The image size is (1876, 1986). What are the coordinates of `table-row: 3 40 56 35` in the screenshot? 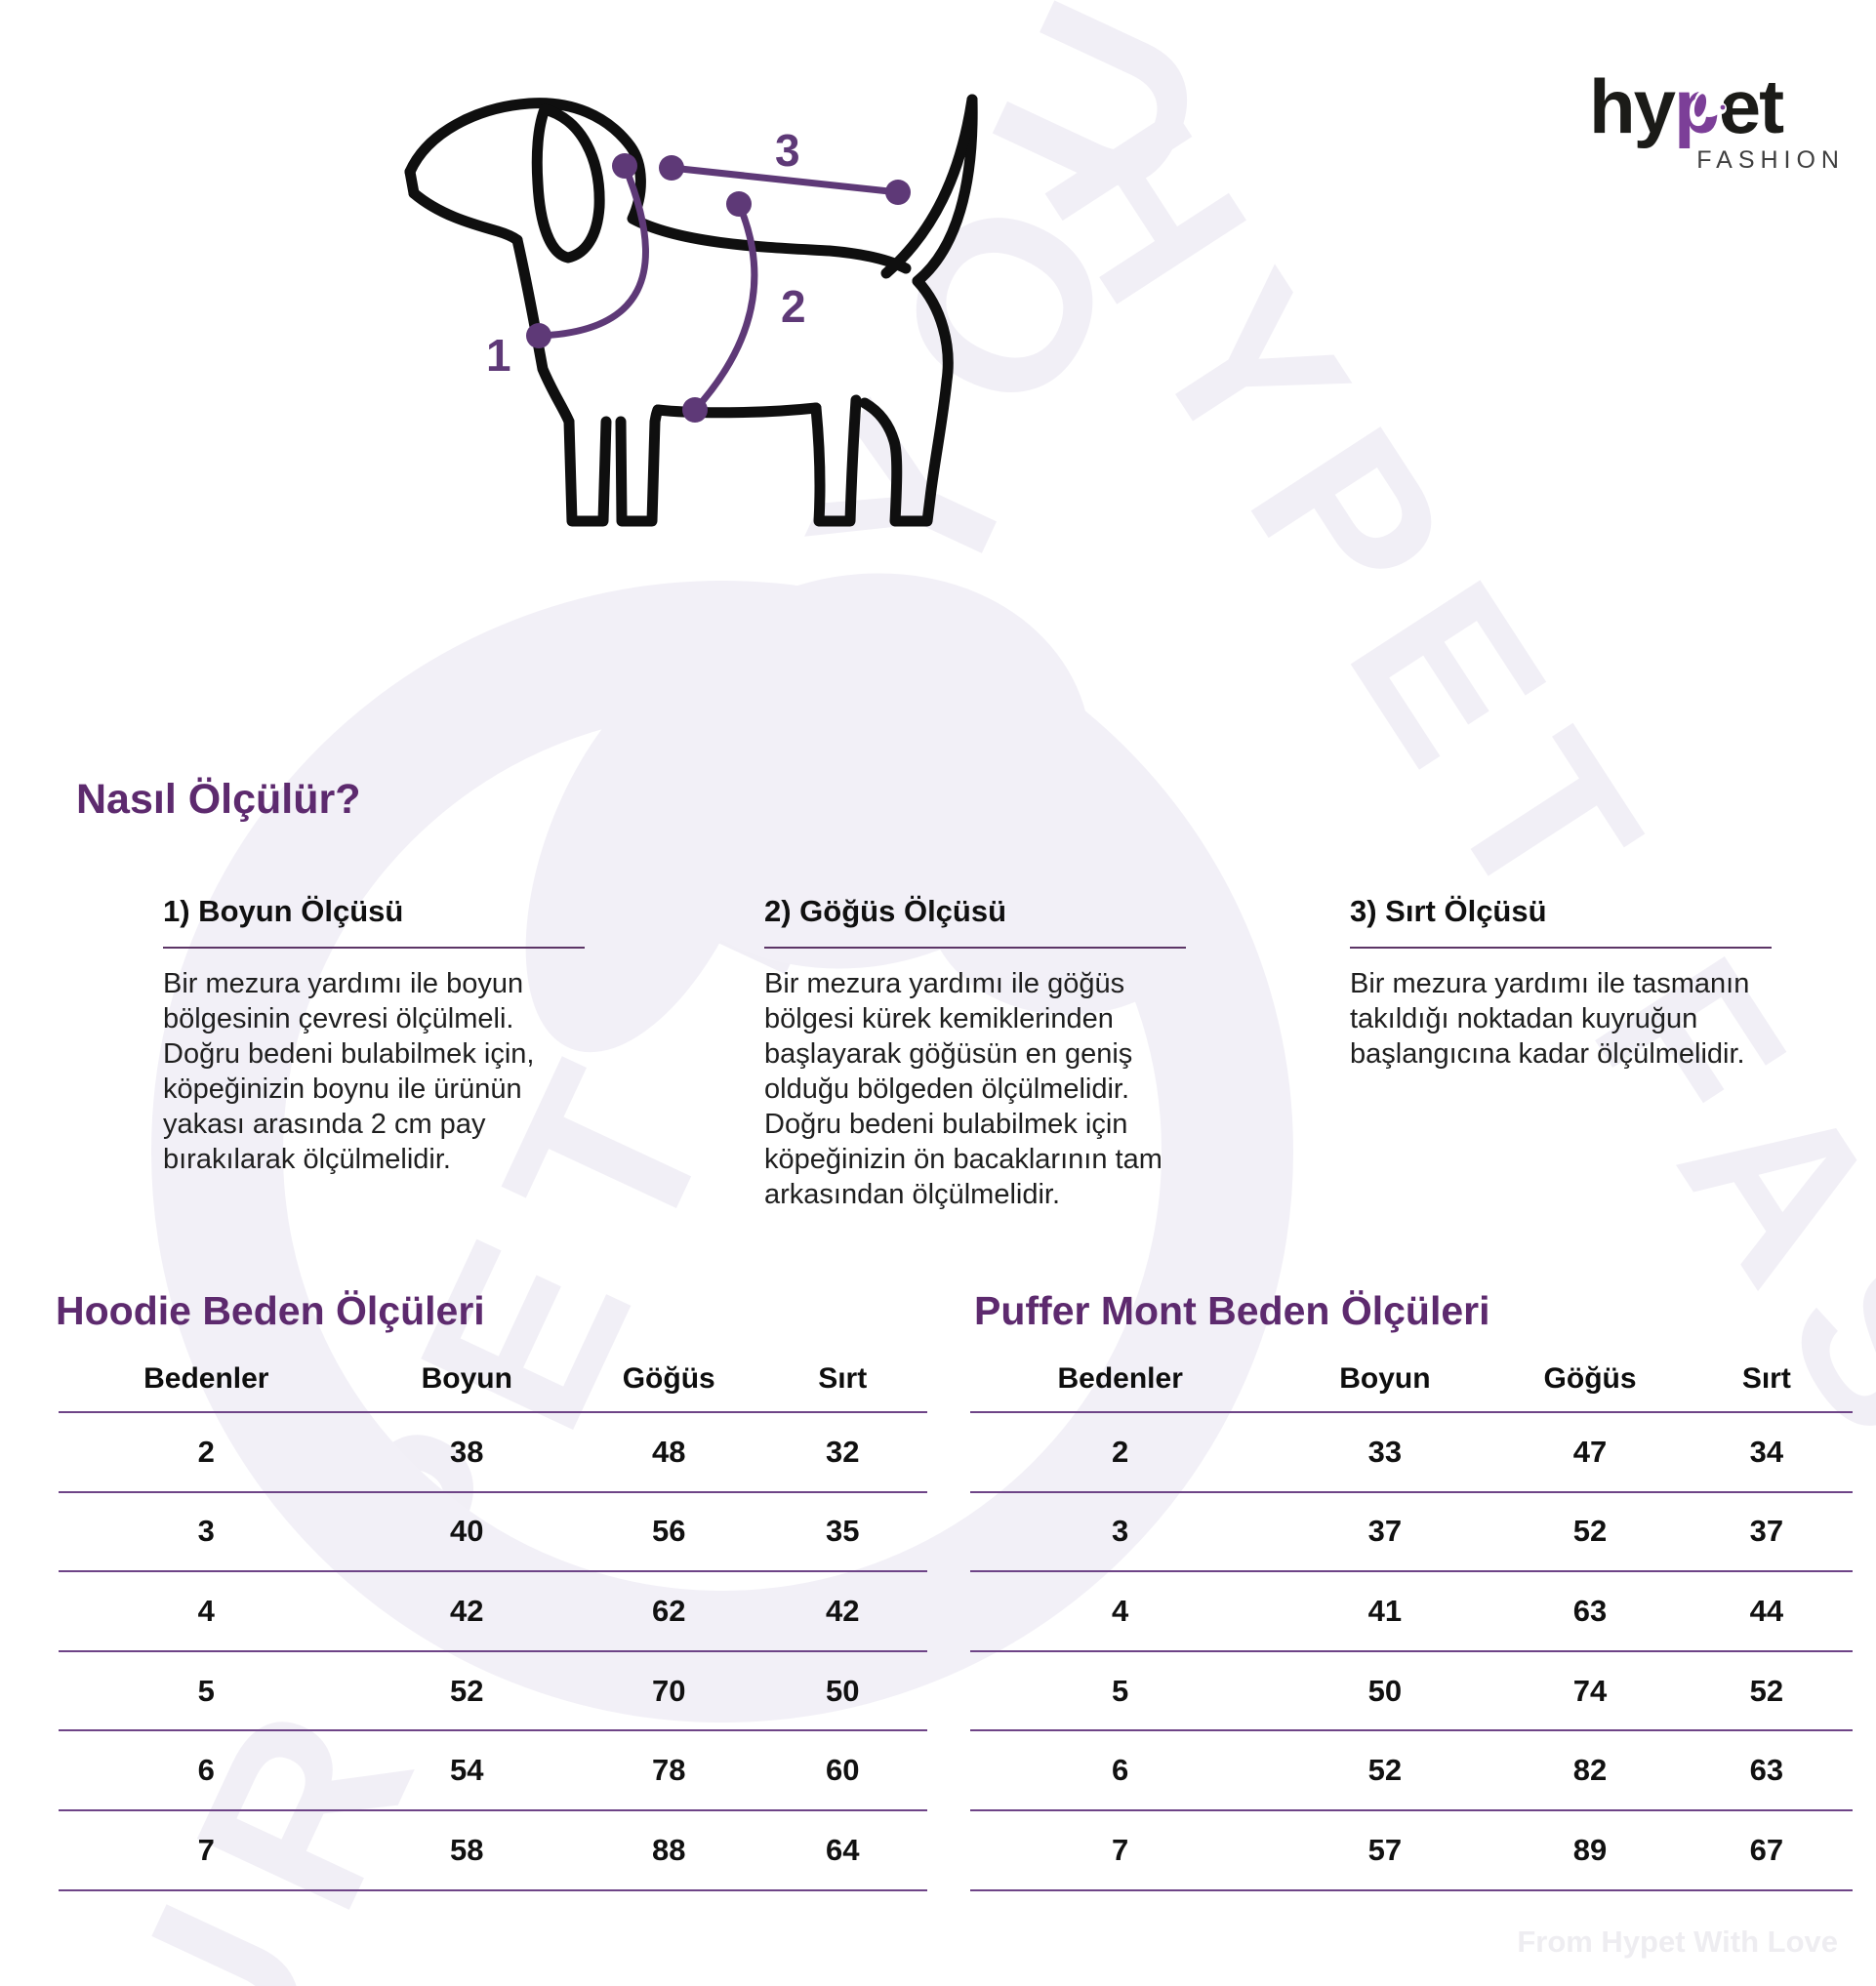 It's located at (493, 1533).